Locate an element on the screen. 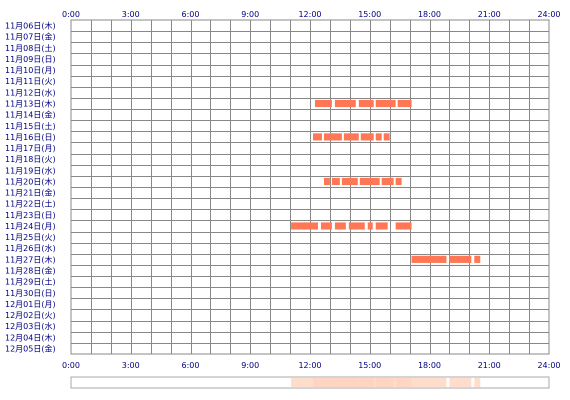 This screenshot has height=400, width=570. row-label: 11月26日(水) is located at coordinates (30, 248).